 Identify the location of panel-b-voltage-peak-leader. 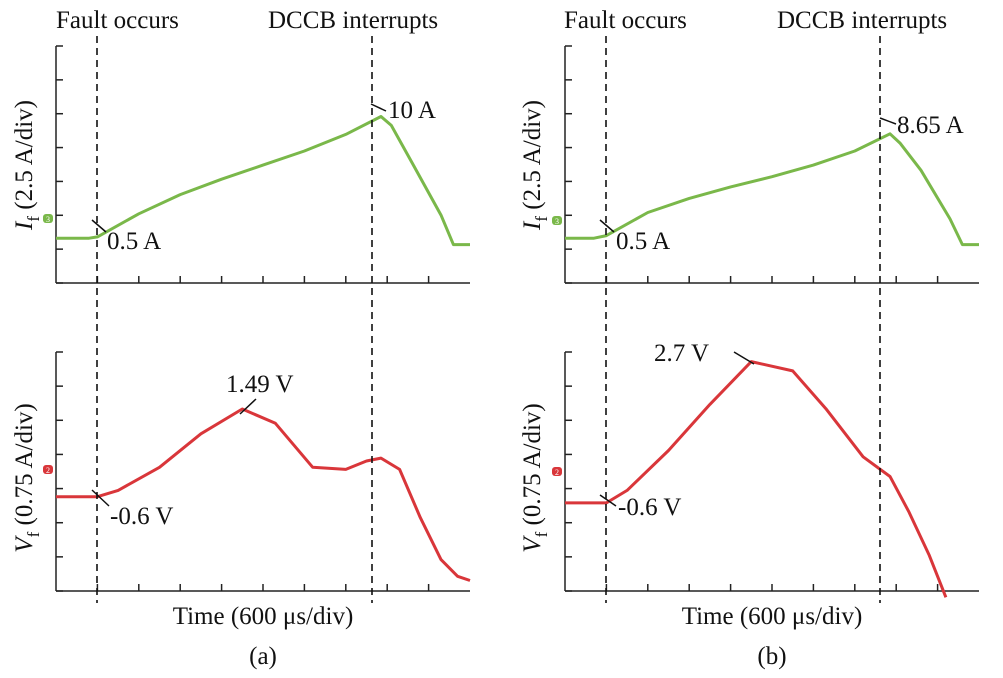
(744, 358).